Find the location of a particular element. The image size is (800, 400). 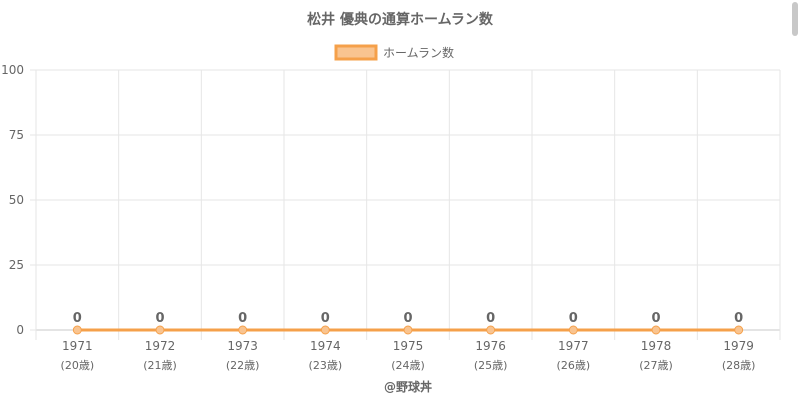

x-tick-sublabel: (27歳) is located at coordinates (656, 365).